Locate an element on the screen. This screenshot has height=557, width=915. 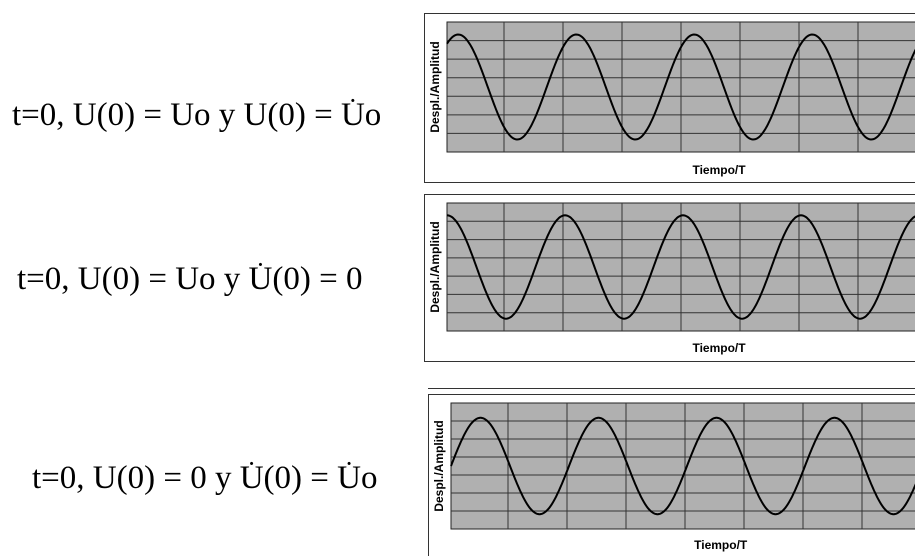
equation-3: t=0, U(0) = 0 y U · (0) = U · o is located at coordinates (205, 473).